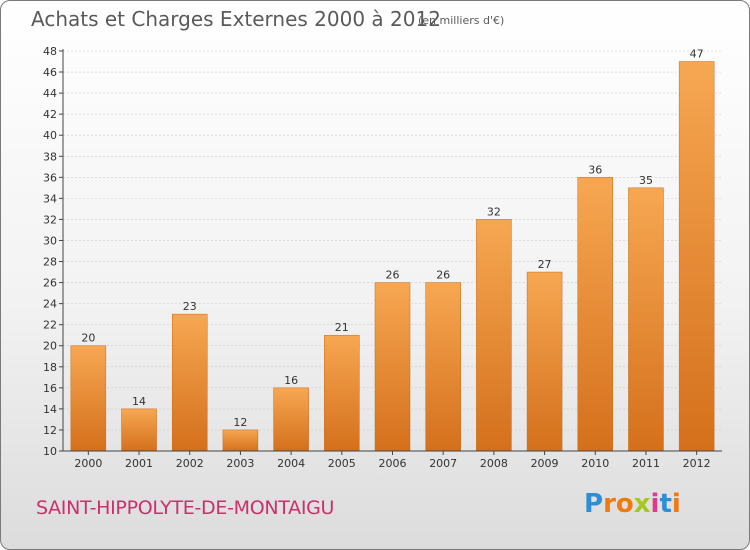 The image size is (750, 550). I want to click on y-tick-label: 36, so click(50, 177).